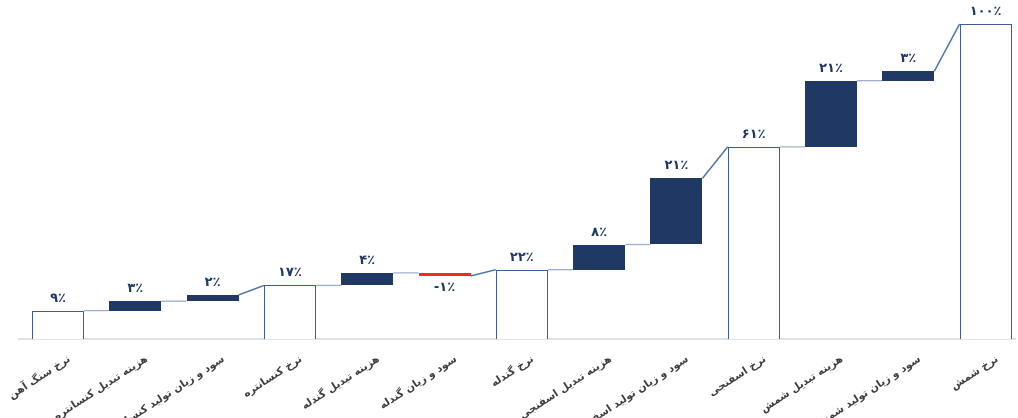 The image size is (1018, 418). I want to click on bar-value-label: -۱٪, so click(444, 287).